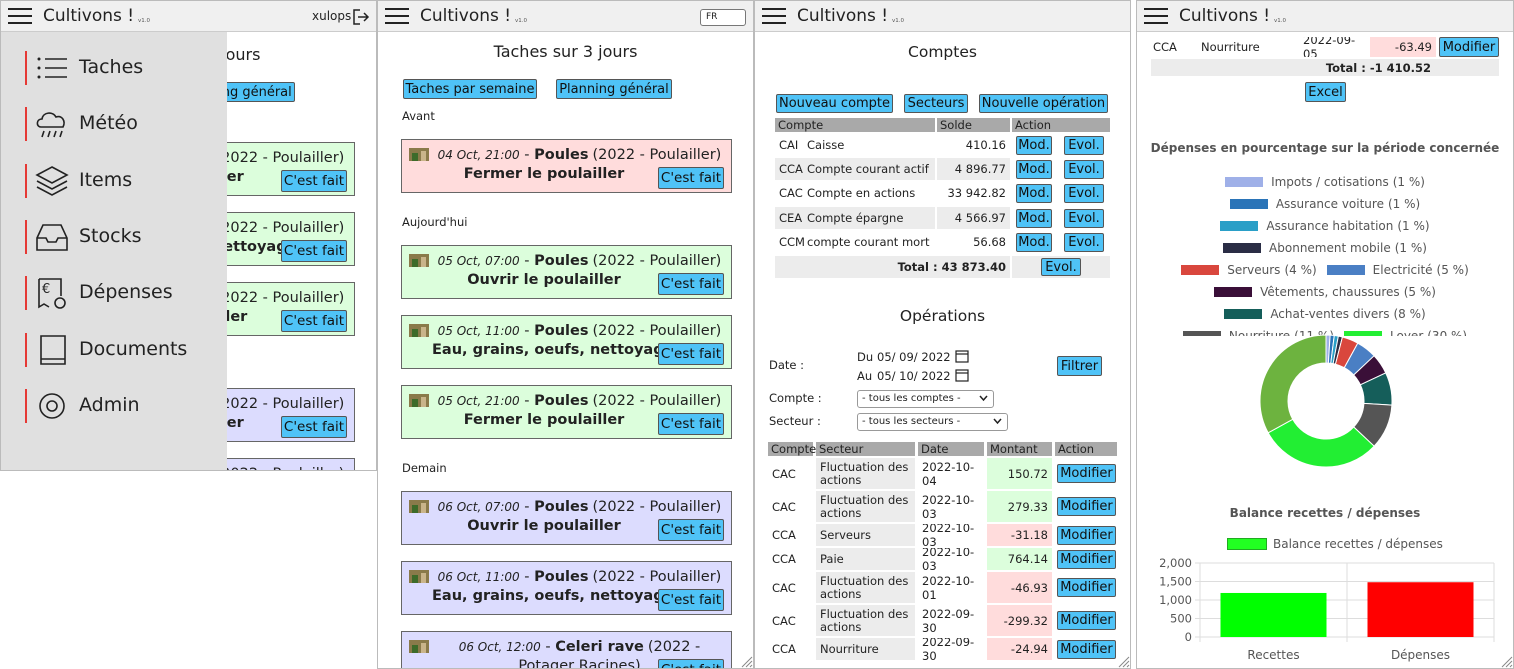  I want to click on planning-button: Planning général, so click(614, 89).